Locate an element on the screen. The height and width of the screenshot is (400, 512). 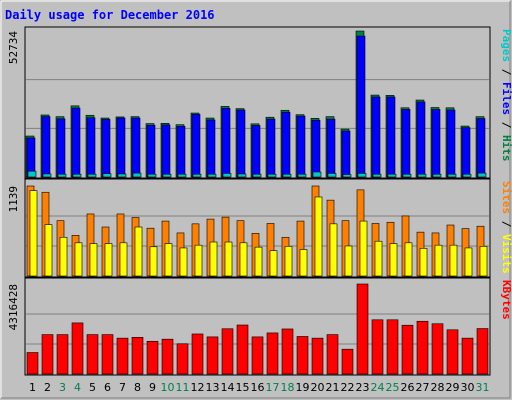
x-tick-label-day-10: 10 is located at coordinates (168, 387).